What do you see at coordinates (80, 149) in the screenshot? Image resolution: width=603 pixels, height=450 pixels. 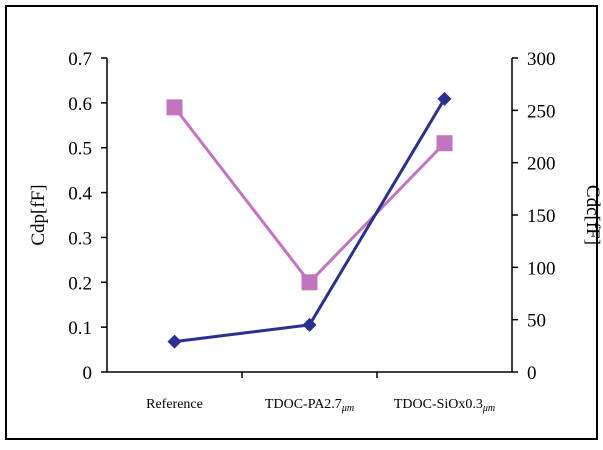 I see `left-tick-label: 0.5` at bounding box center [80, 149].